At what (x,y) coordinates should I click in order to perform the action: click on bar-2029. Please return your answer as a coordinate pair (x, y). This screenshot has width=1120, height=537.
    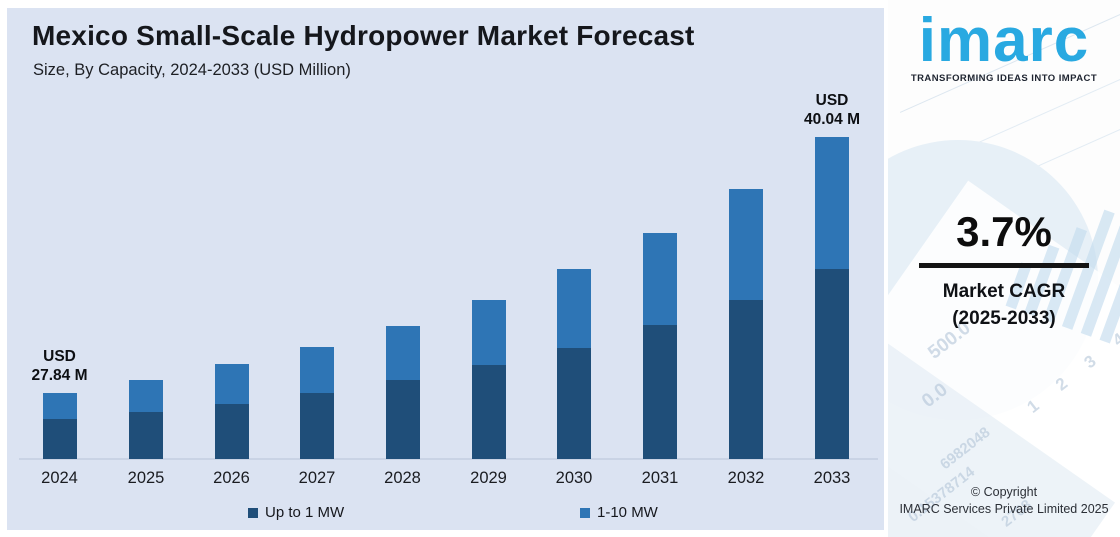
    Looking at the image, I should click on (488, 379).